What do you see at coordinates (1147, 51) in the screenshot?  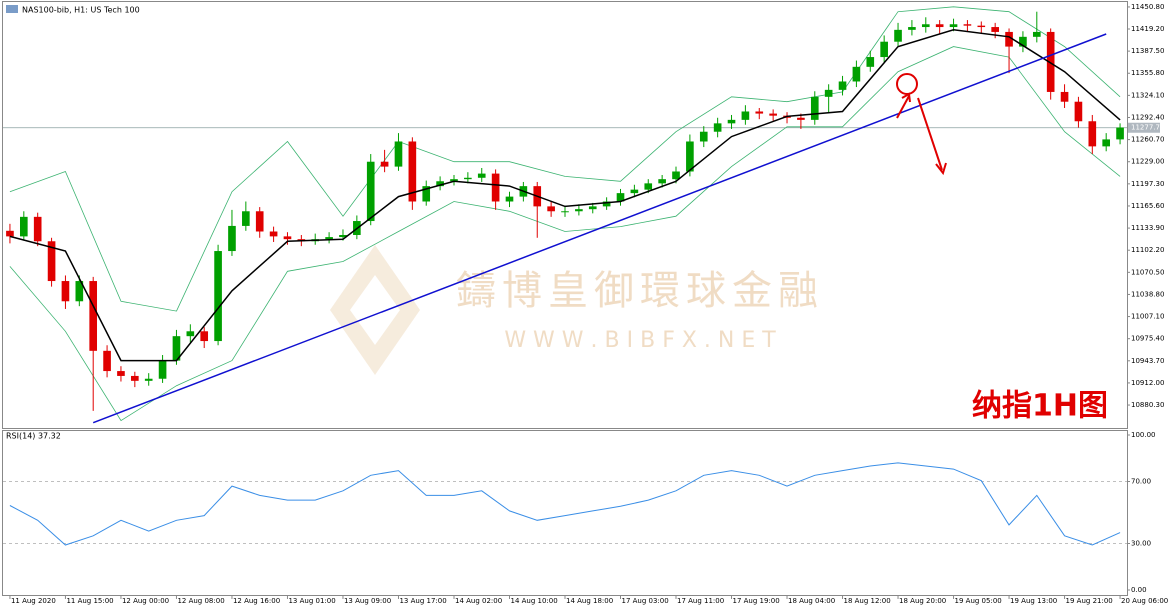 I see `y-tick-label: 11387.50` at bounding box center [1147, 51].